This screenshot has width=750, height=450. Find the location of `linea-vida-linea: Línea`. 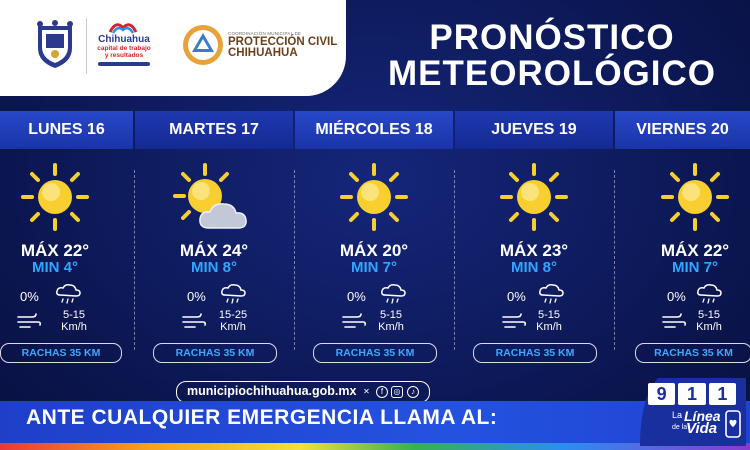

linea-vida-linea: Línea is located at coordinates (702, 416).